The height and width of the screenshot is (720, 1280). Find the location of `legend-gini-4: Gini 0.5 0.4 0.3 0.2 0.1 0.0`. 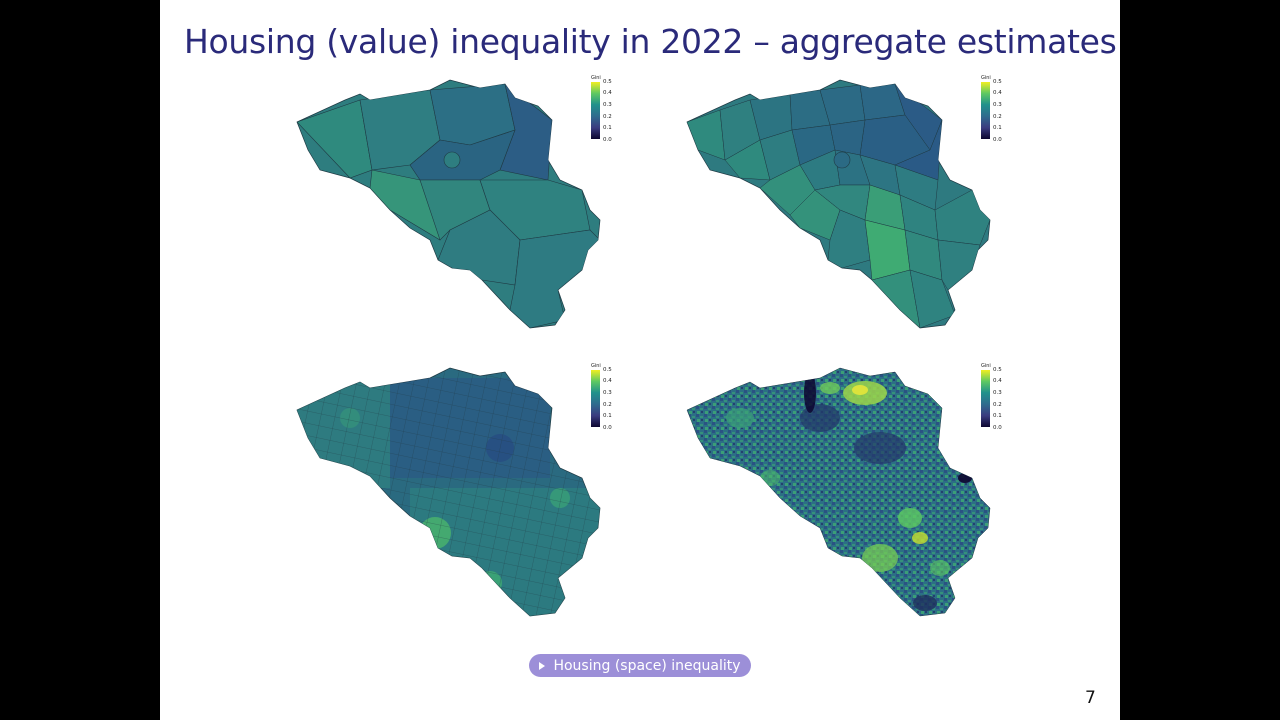

legend-gini-4: Gini 0.5 0.4 0.3 0.2 0.1 0.0 is located at coordinates (1001, 399).